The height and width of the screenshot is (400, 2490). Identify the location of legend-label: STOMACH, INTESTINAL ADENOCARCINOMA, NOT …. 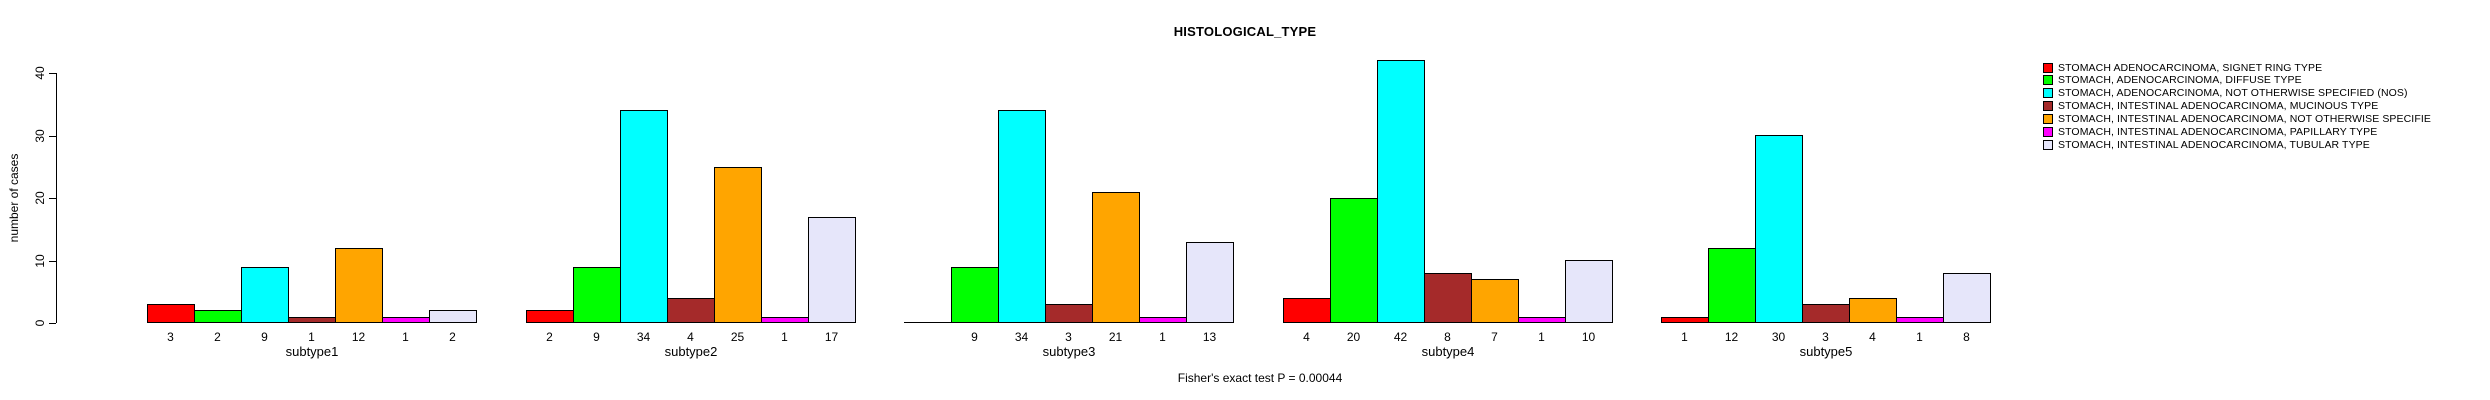
(2244, 119).